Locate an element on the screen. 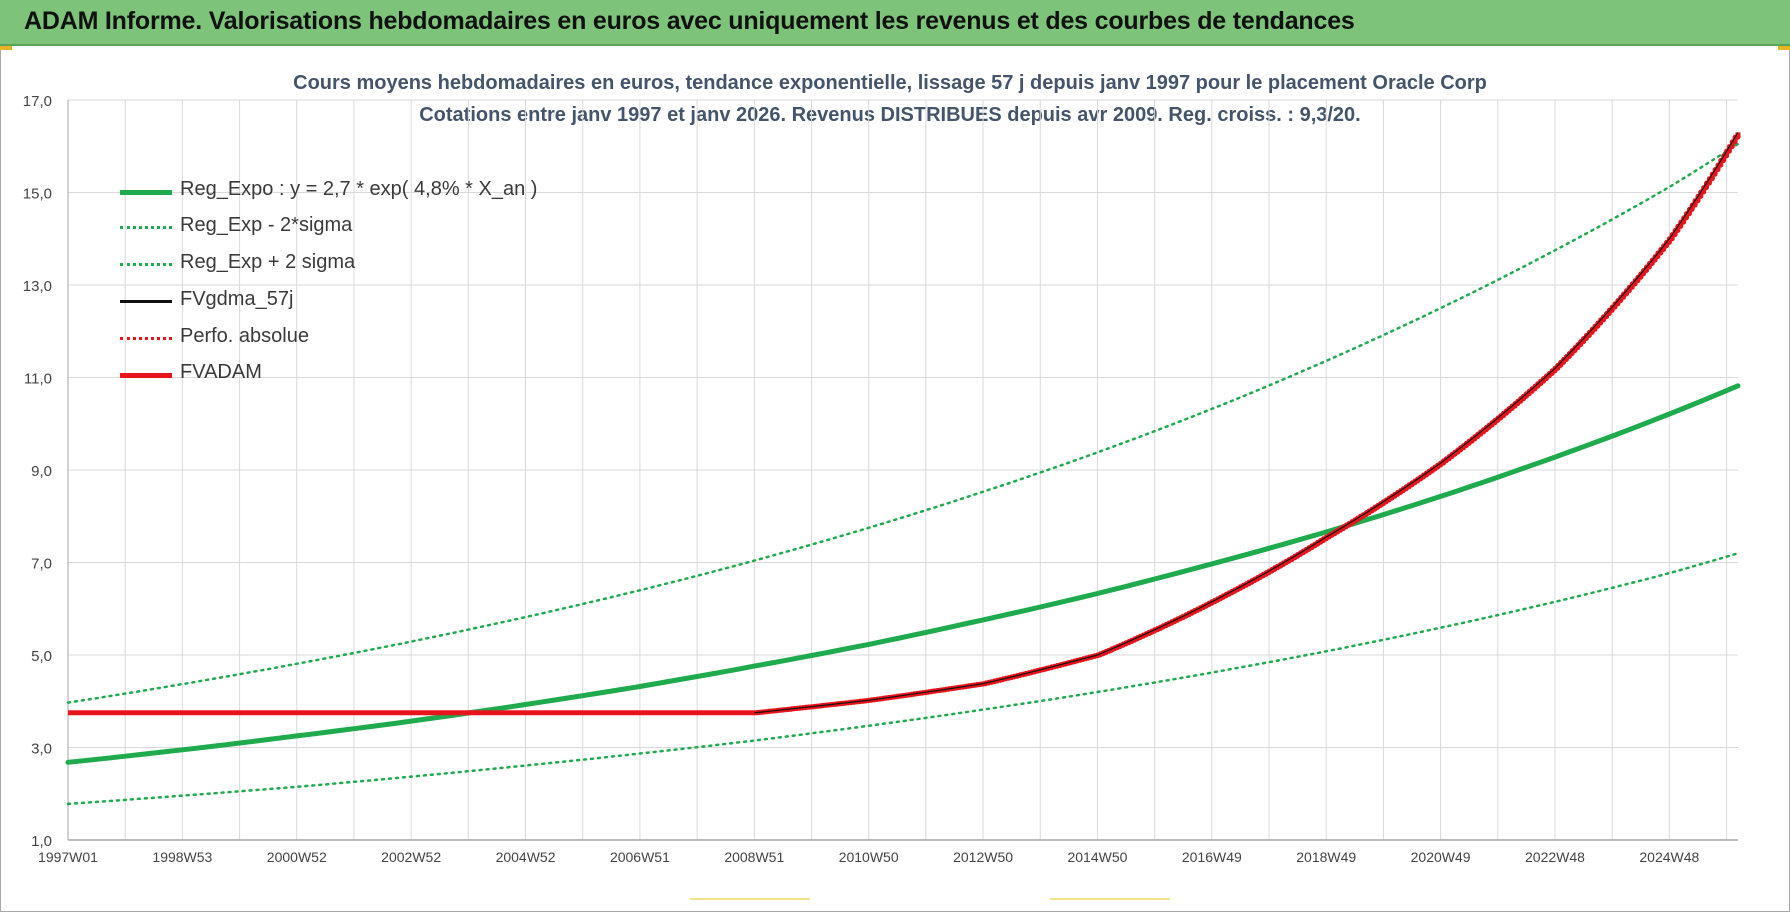 Image resolution: width=1790 pixels, height=912 pixels. bottom-mark-left is located at coordinates (750, 899).